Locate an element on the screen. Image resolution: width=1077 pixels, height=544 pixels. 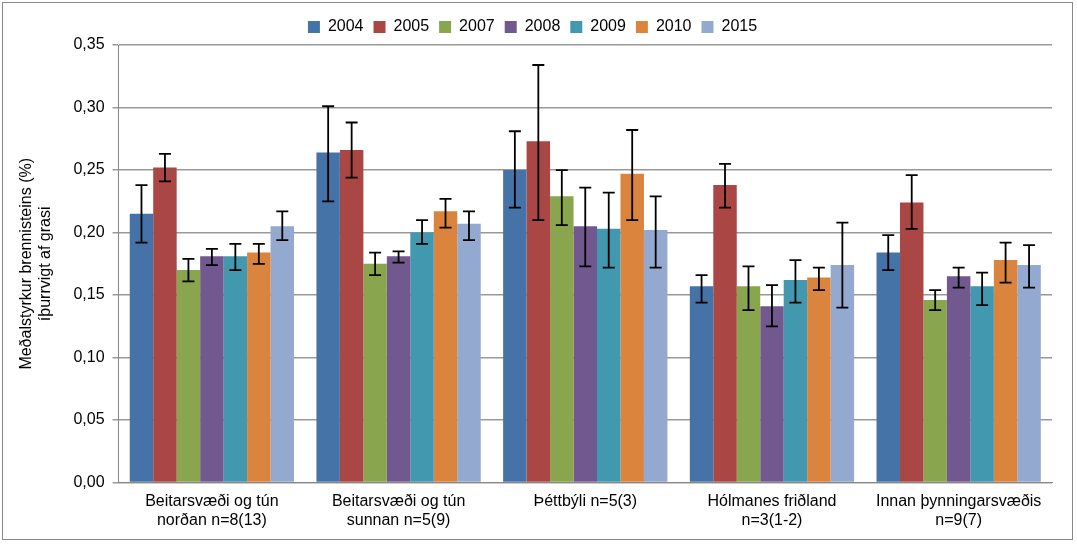
y-tick-label: 0,20 is located at coordinates (89, 231).